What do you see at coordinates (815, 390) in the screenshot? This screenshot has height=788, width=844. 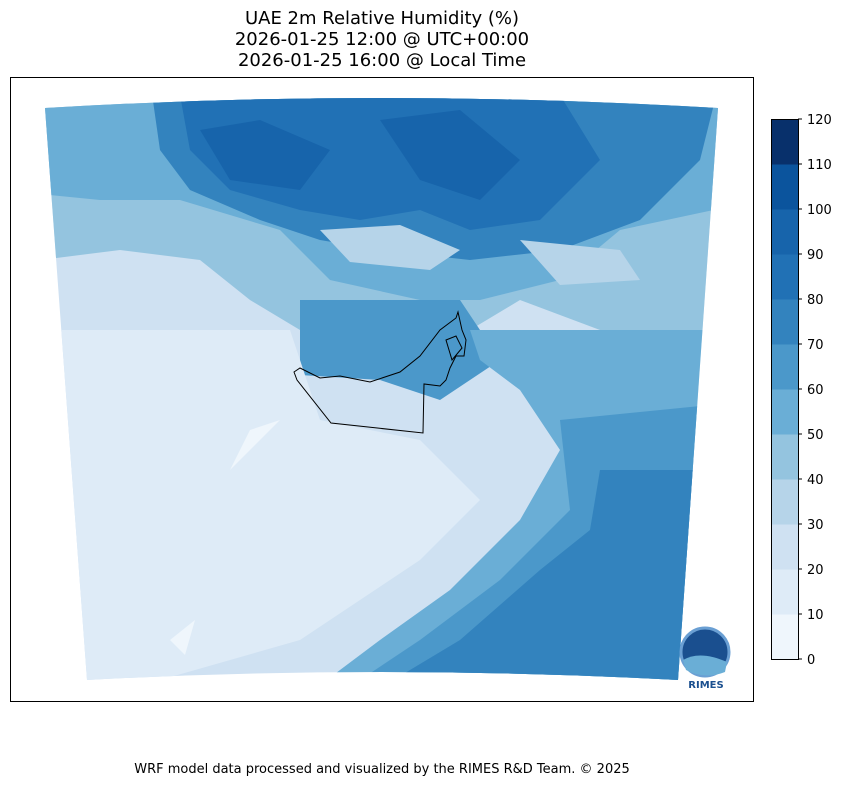 I see `colorbar-tick-label: 60` at bounding box center [815, 390].